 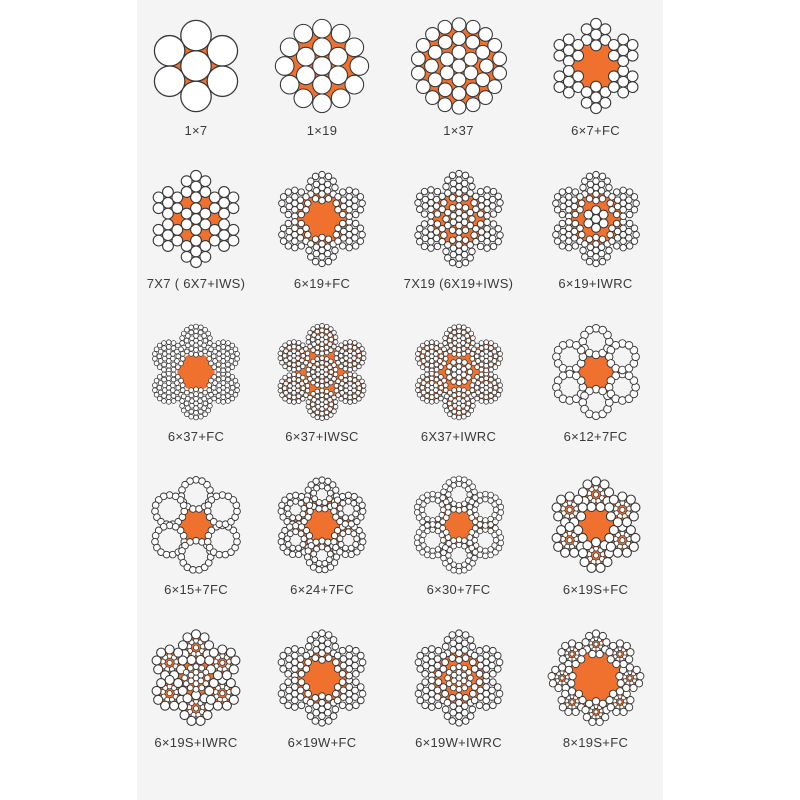 What do you see at coordinates (196, 130) in the screenshot?
I see `rope-label: 1×7` at bounding box center [196, 130].